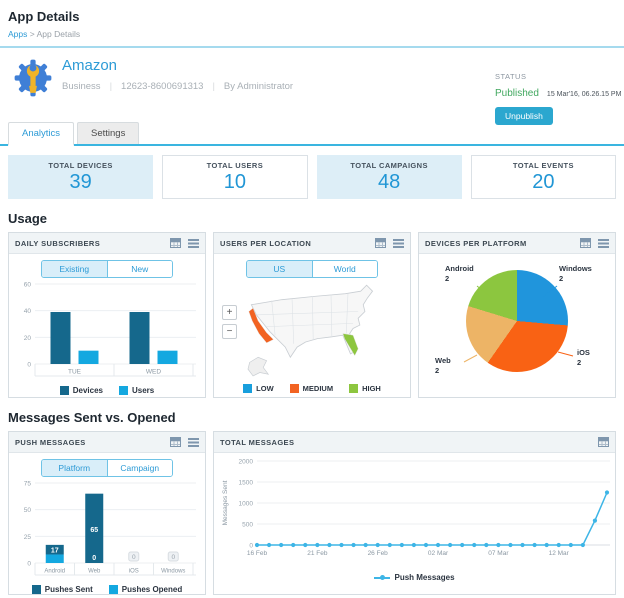 This screenshot has width=624, height=598. I want to click on pie-label-windows: Windows 2, so click(575, 274).